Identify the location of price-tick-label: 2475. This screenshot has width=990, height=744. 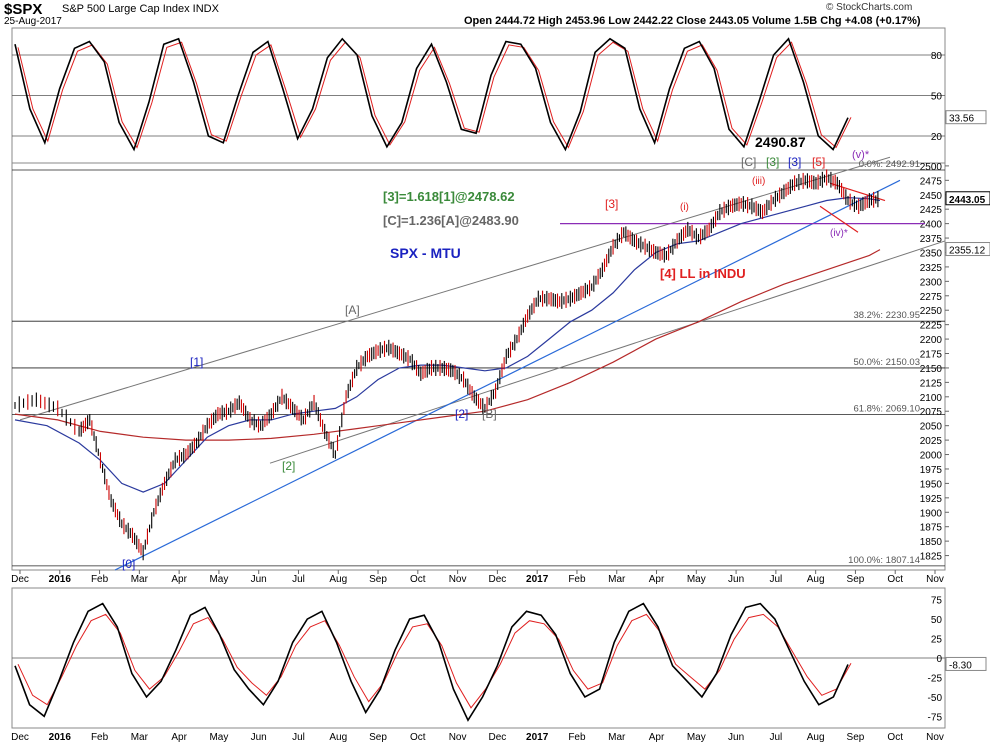
(931, 181).